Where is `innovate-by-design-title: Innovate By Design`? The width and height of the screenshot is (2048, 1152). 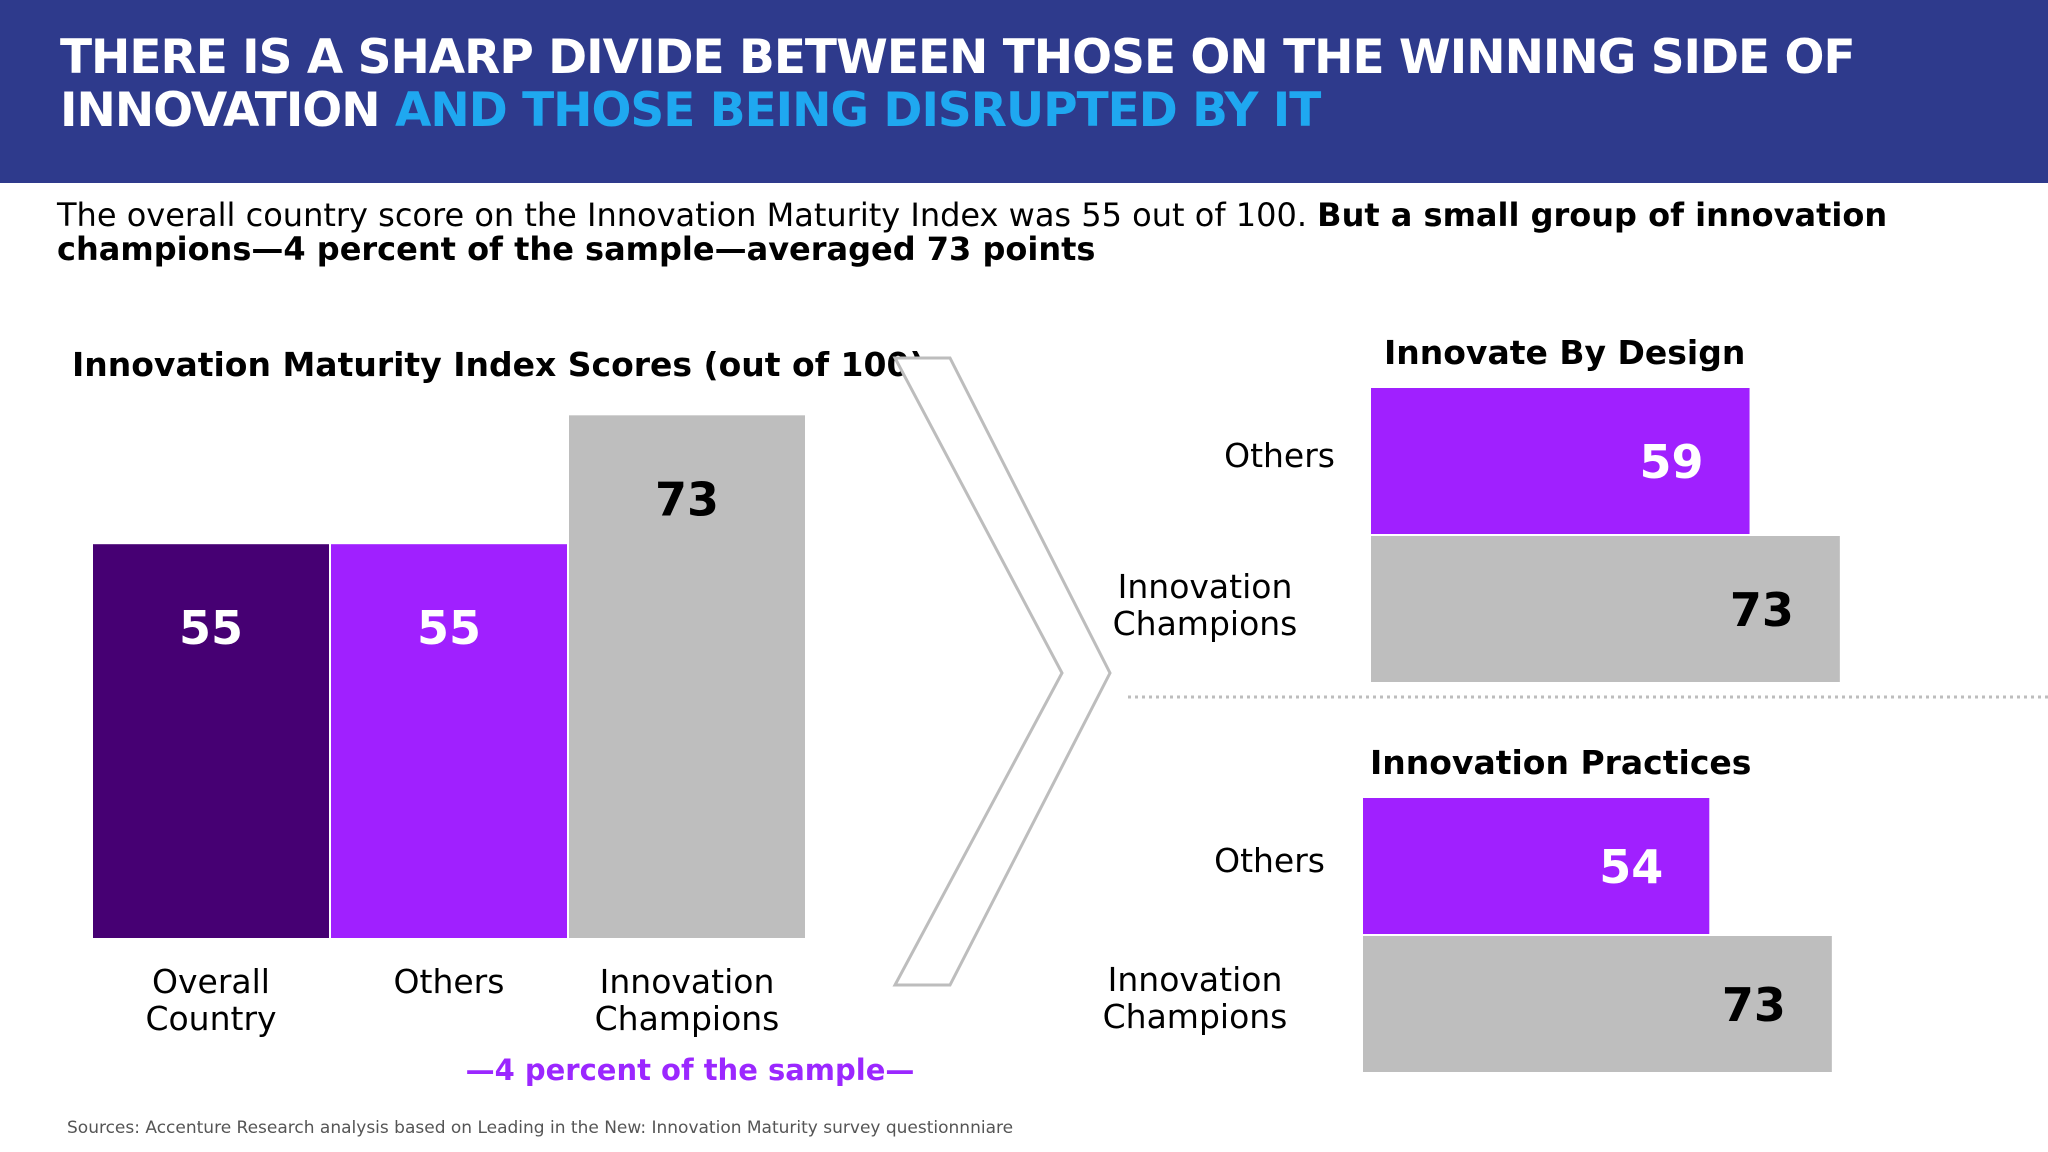 innovate-by-design-title: Innovate By Design is located at coordinates (1565, 352).